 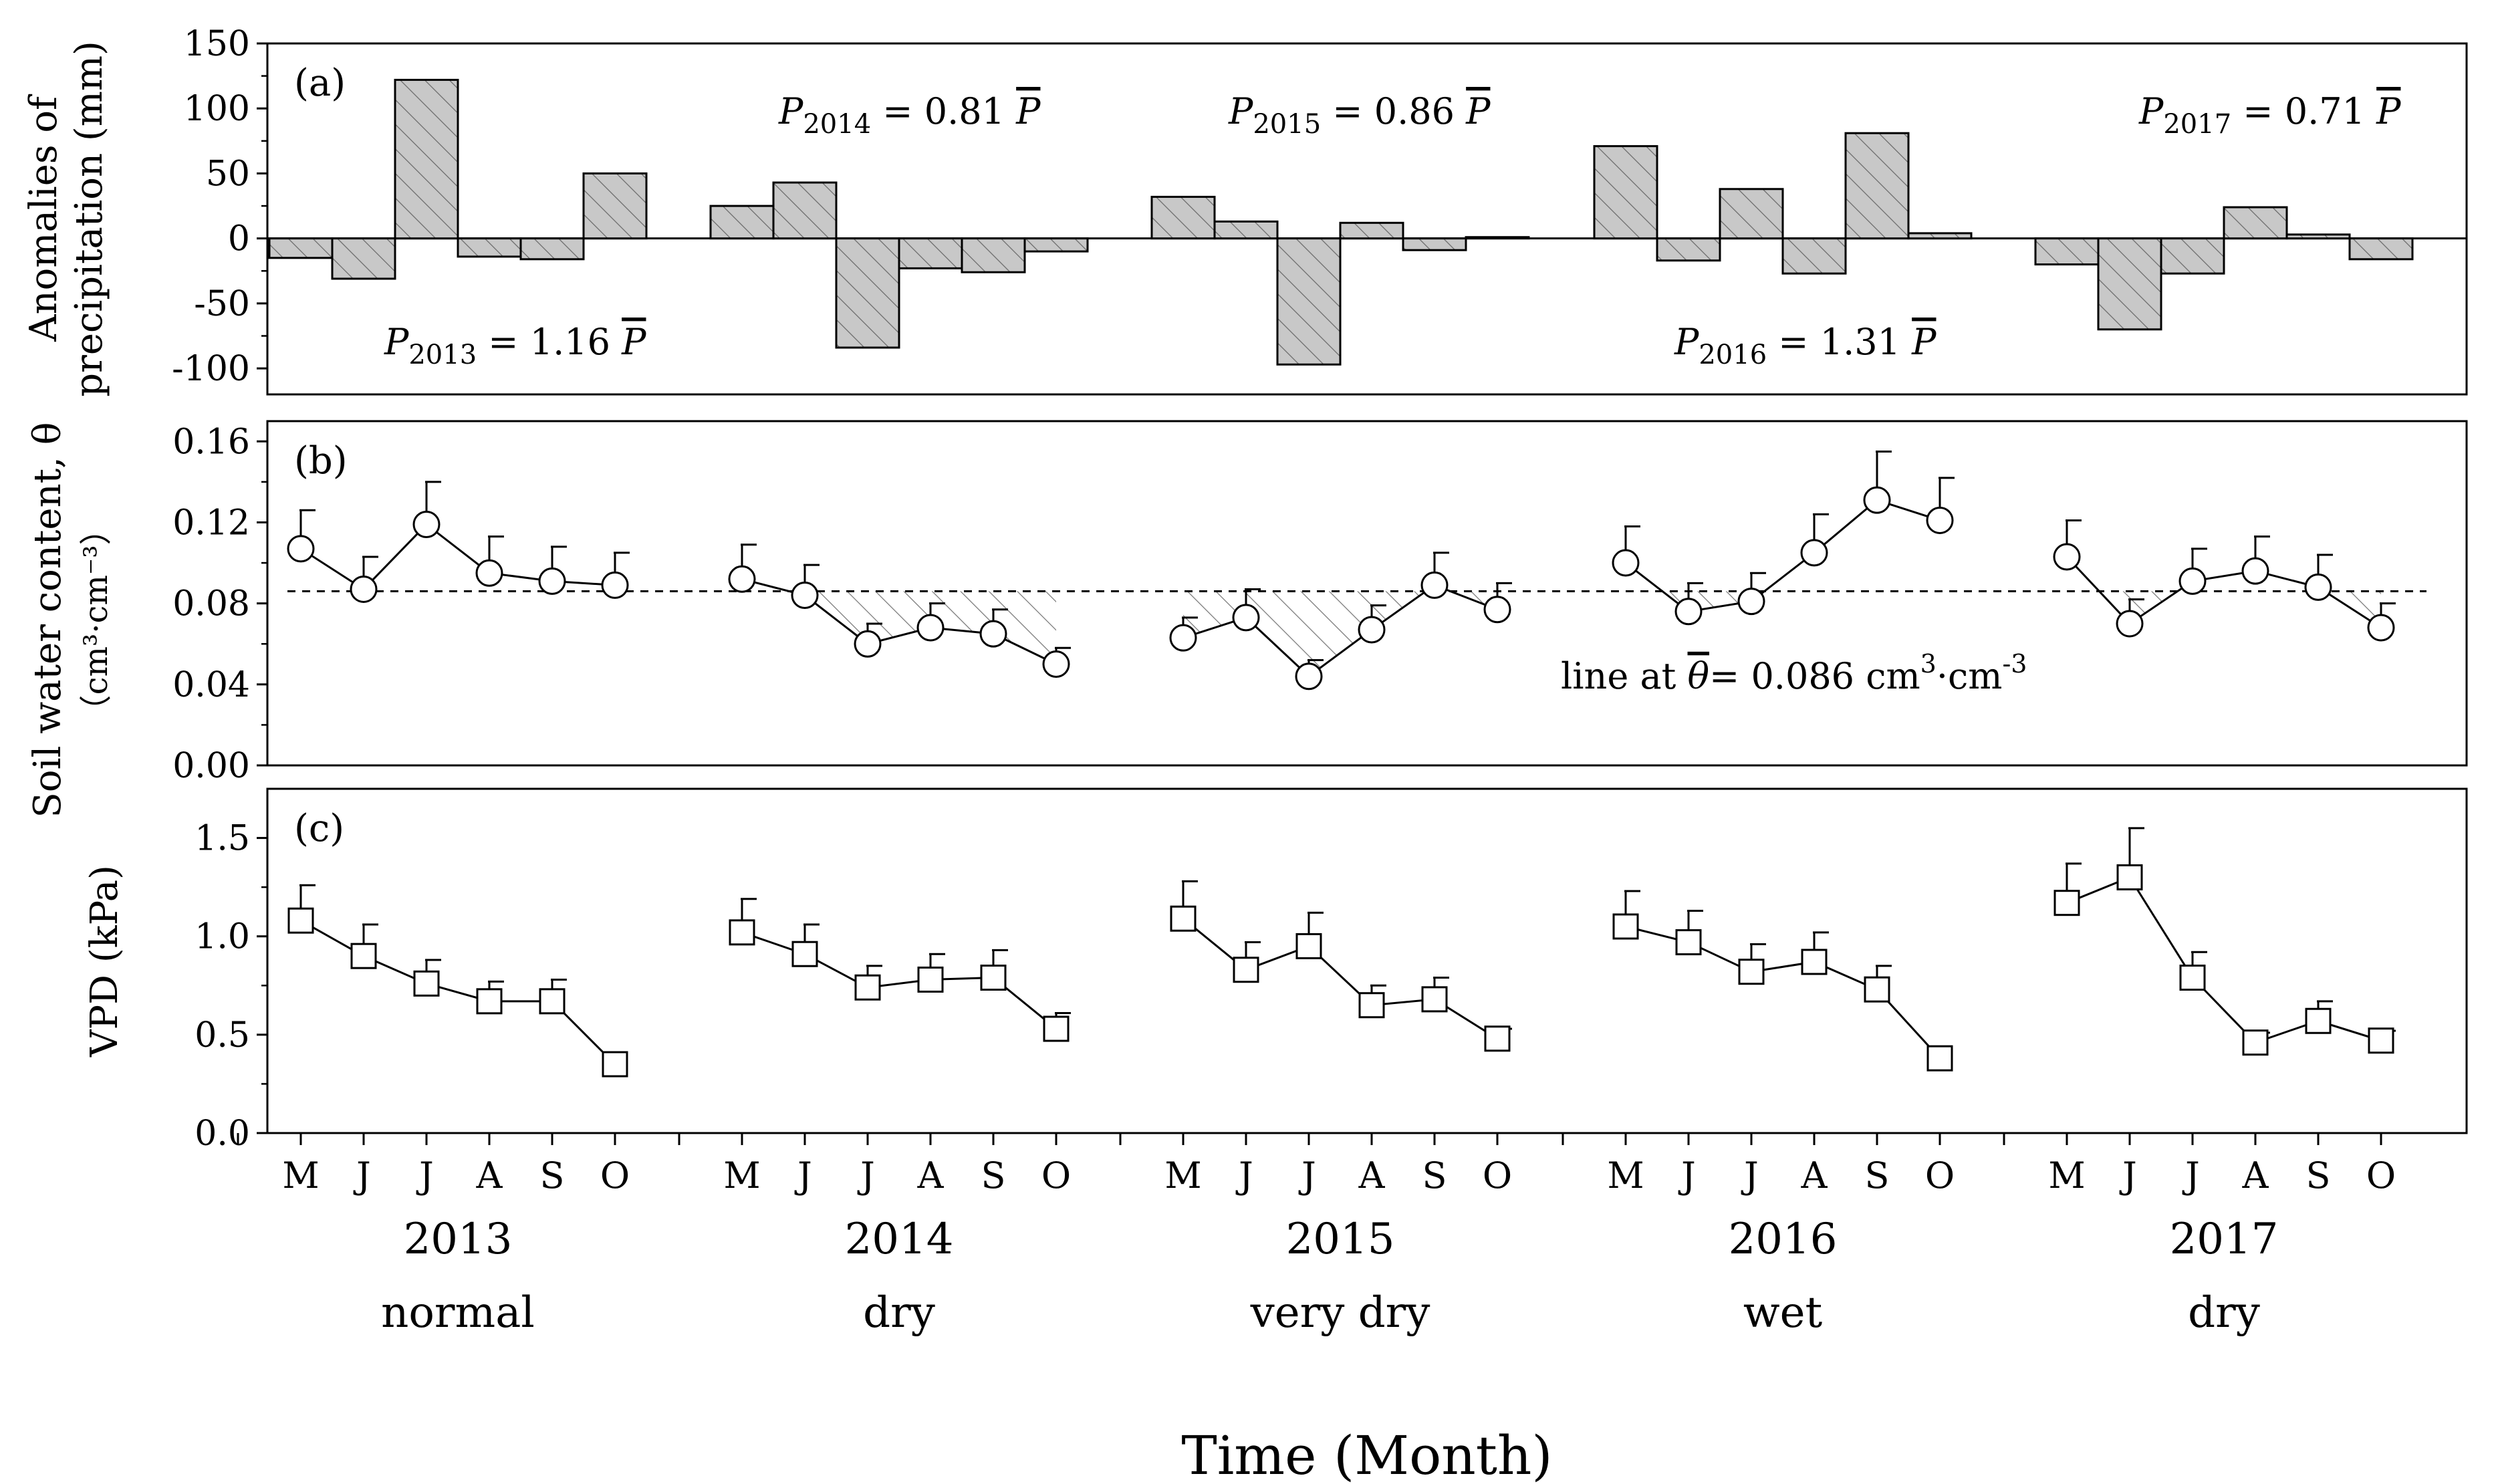 I want to click on year-label: 2014, so click(x=900, y=1239).